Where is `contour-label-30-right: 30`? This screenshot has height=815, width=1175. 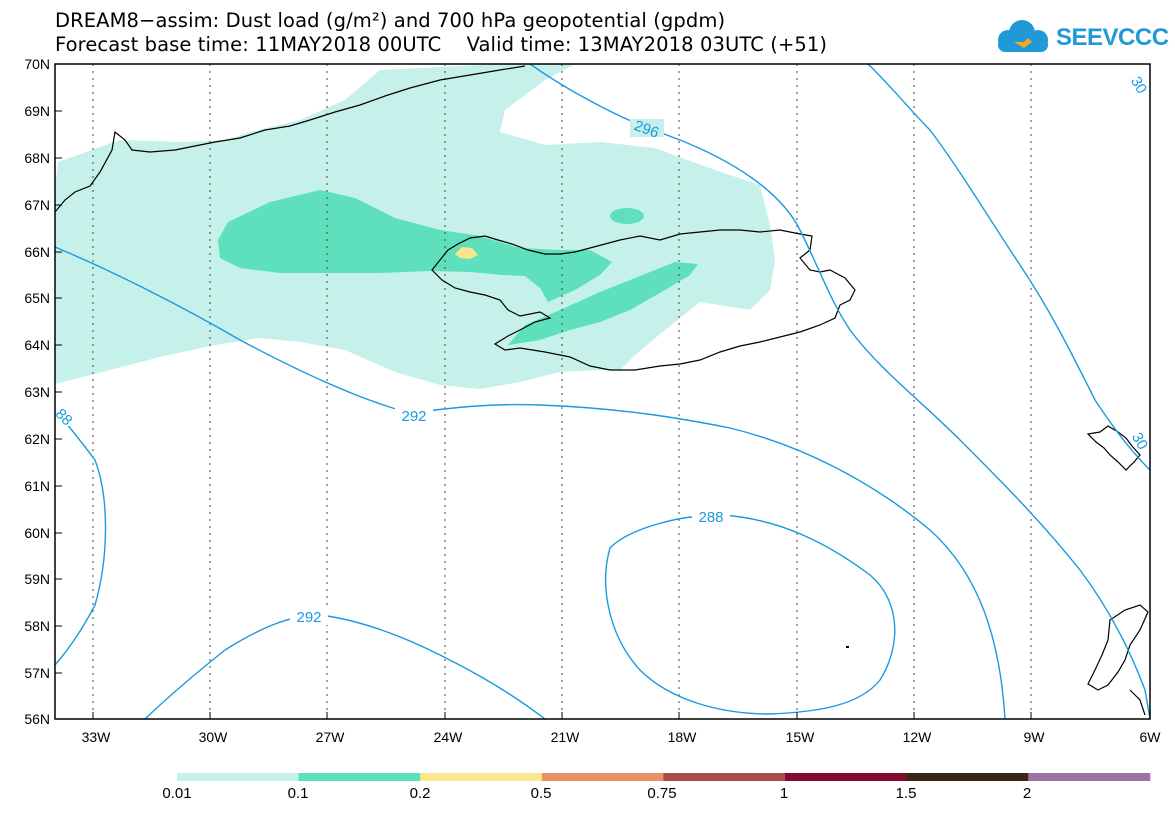 contour-label-30-right: 30 is located at coordinates (1139, 441).